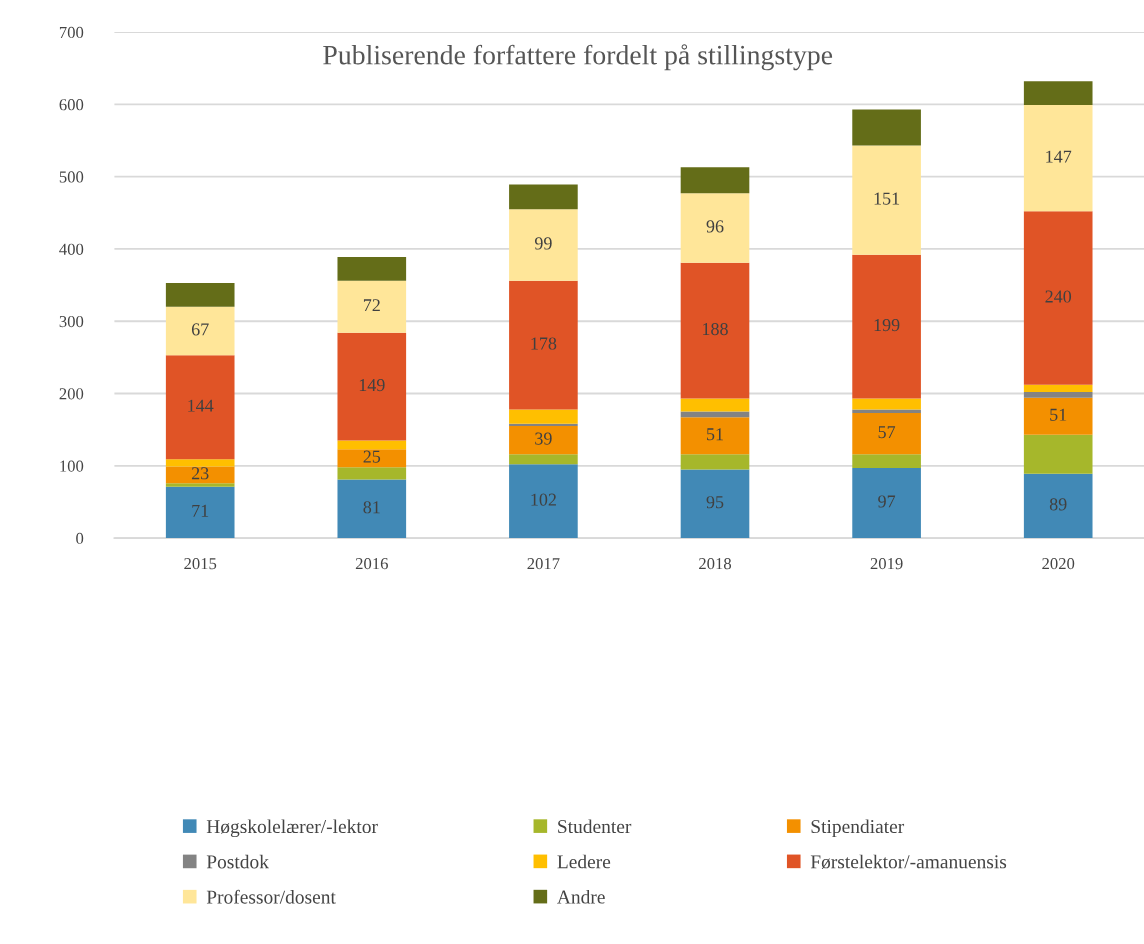 Image resolution: width=1144 pixels, height=944 pixels. I want to click on data-label: 149, so click(372, 385).